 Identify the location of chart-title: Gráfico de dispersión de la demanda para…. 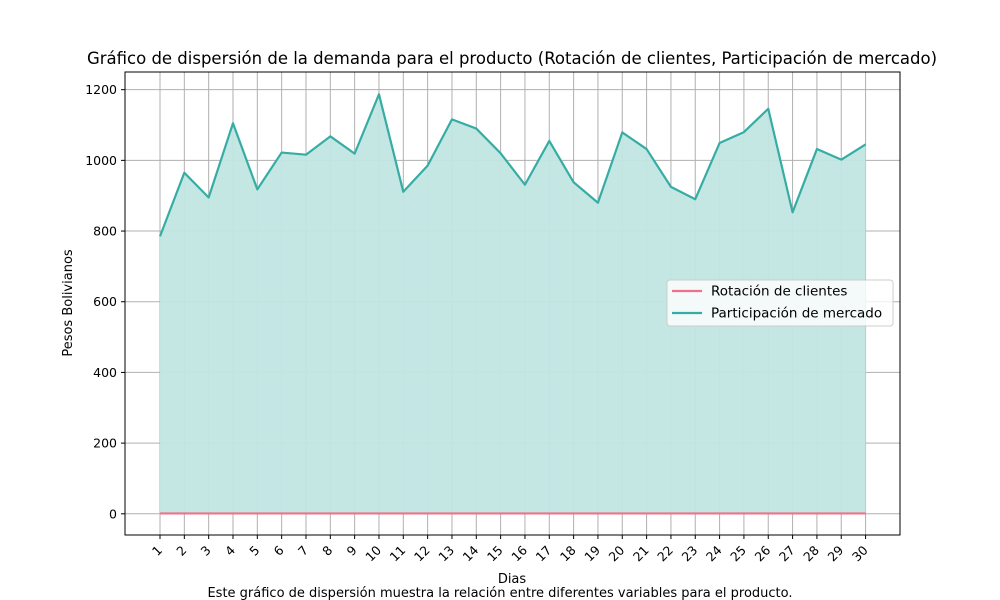
(512, 58).